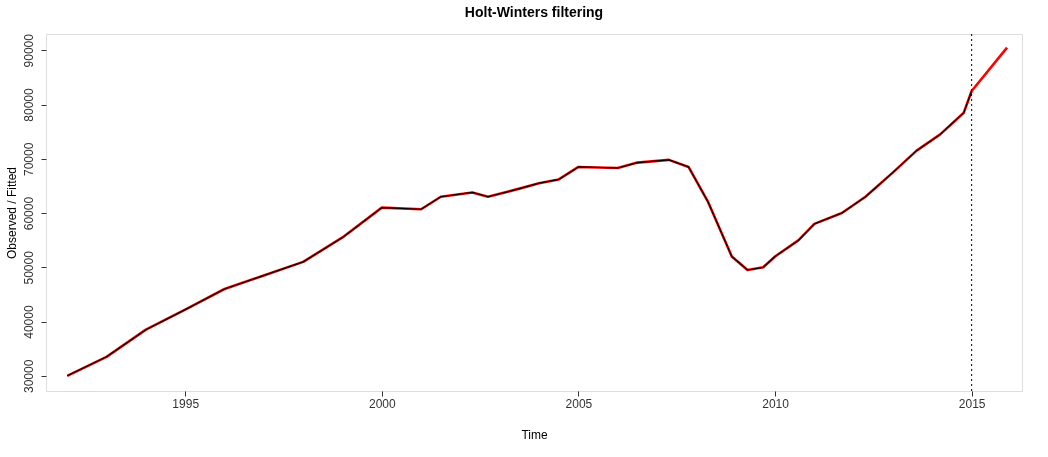  Describe the element at coordinates (972, 403) in the screenshot. I see `x-tick-label: 2015` at that location.